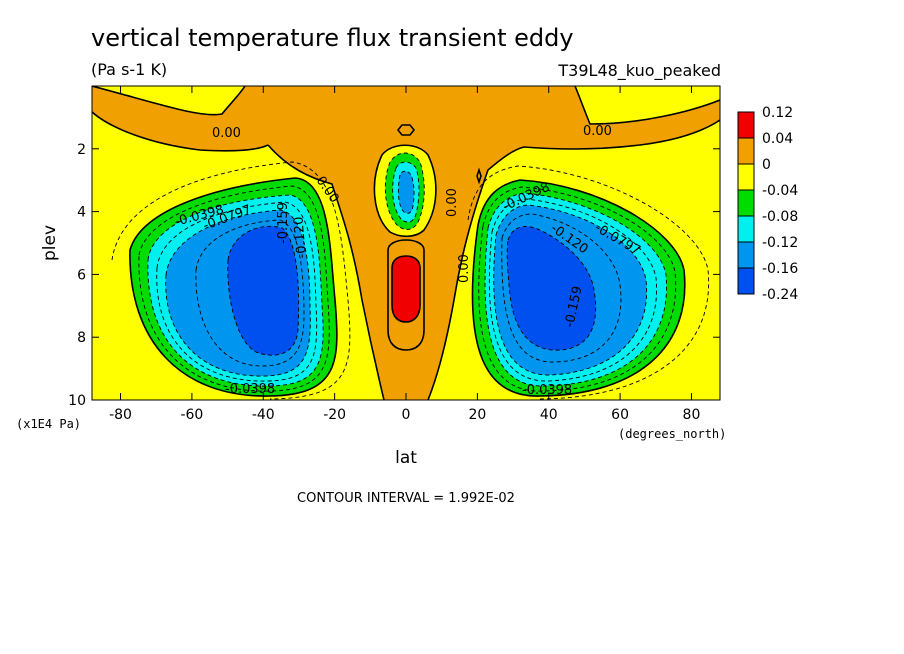  I want to click on y-tick-label: 4, so click(81, 213).